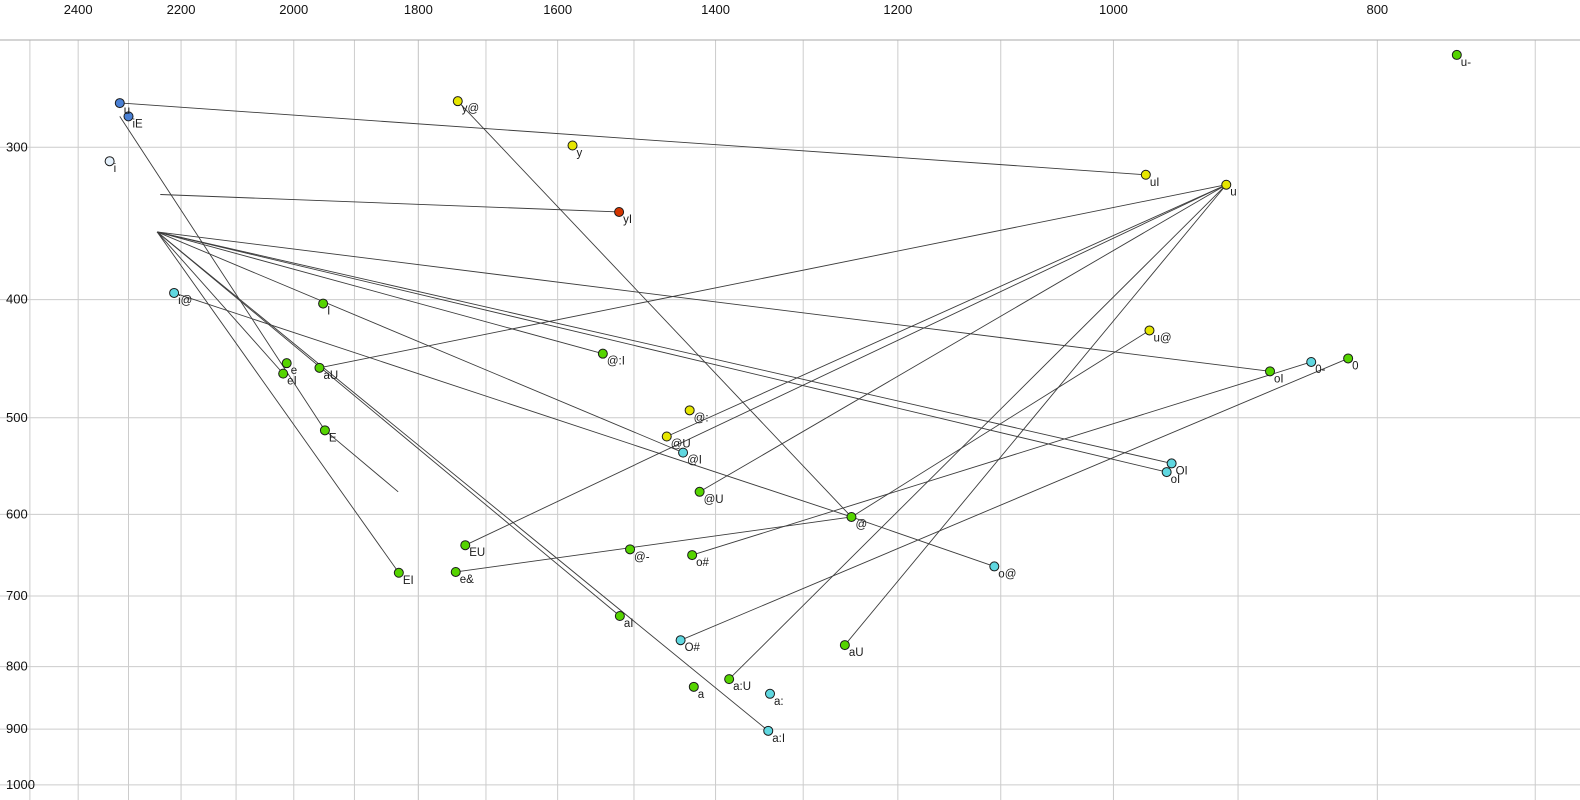 Image resolution: width=1580 pixels, height=800 pixels. Describe the element at coordinates (580, 153) in the screenshot. I see `point-label: y` at that location.